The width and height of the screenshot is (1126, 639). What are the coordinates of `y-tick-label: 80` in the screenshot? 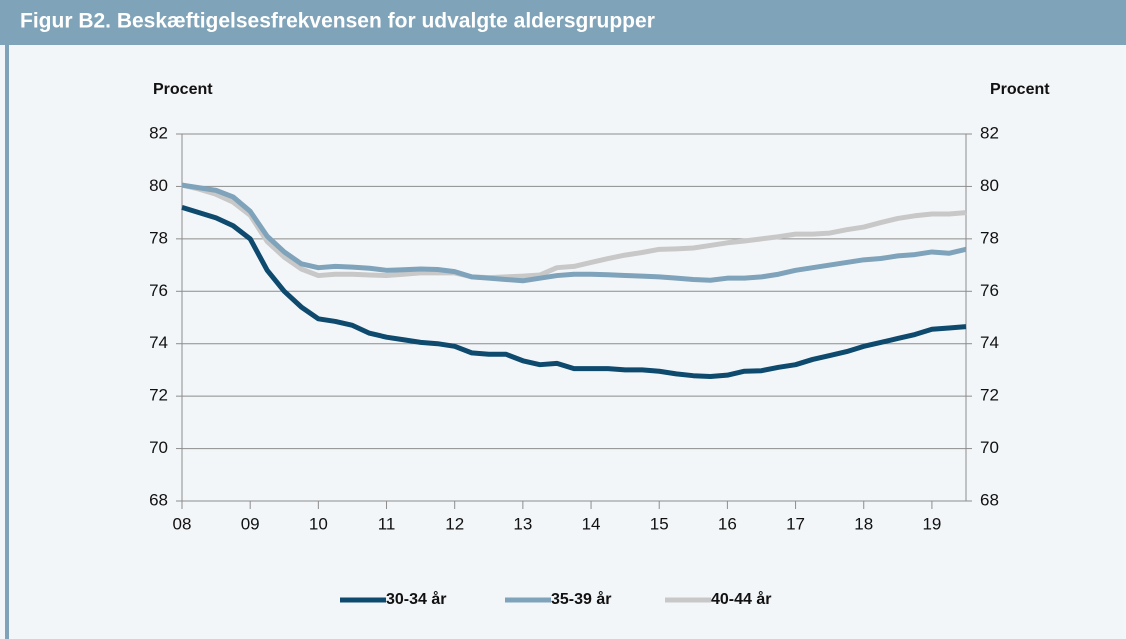 It's located at (158, 185).